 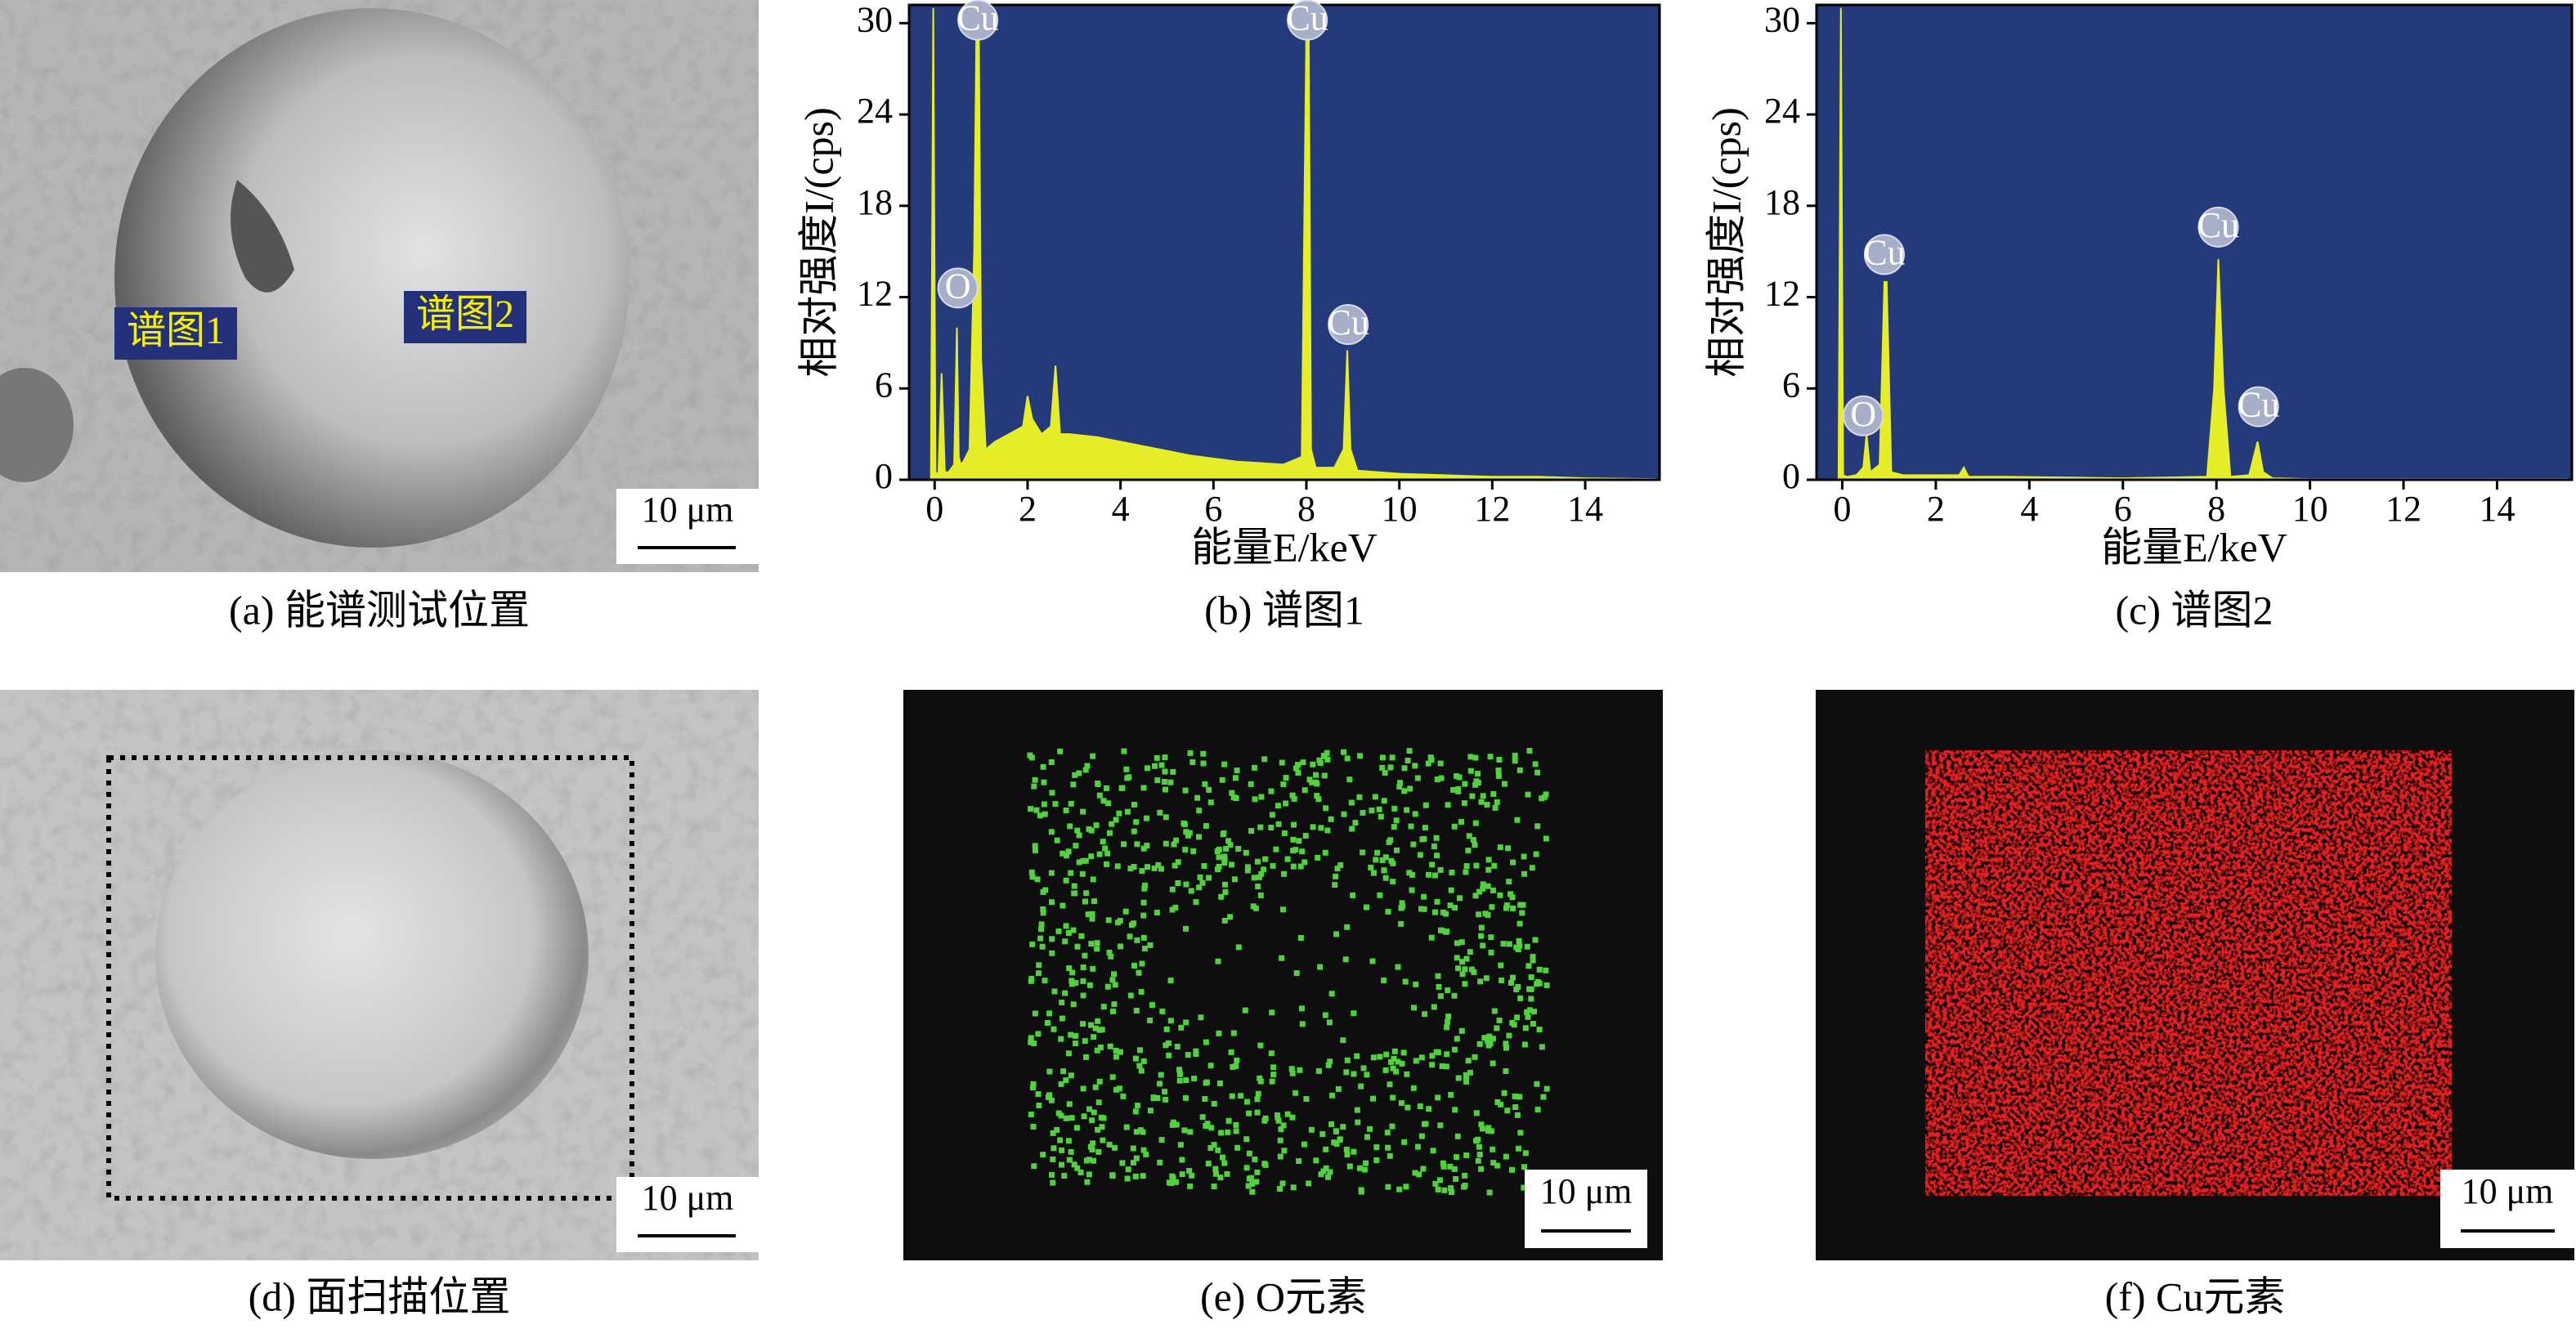 I want to click on panel-e-labels: 10 μm (e) O元素, so click(x=1423, y=1245).